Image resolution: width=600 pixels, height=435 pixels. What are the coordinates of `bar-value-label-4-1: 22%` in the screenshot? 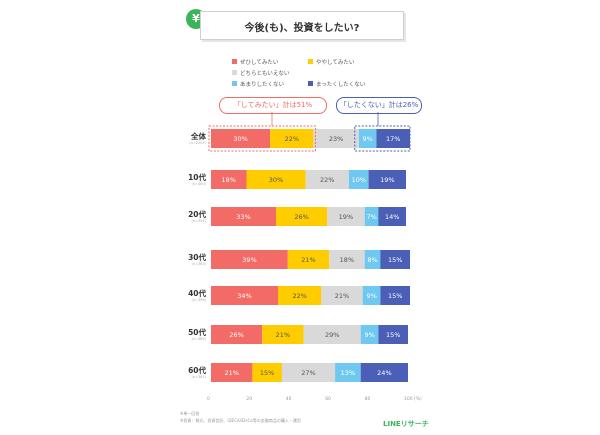 It's located at (299, 296).